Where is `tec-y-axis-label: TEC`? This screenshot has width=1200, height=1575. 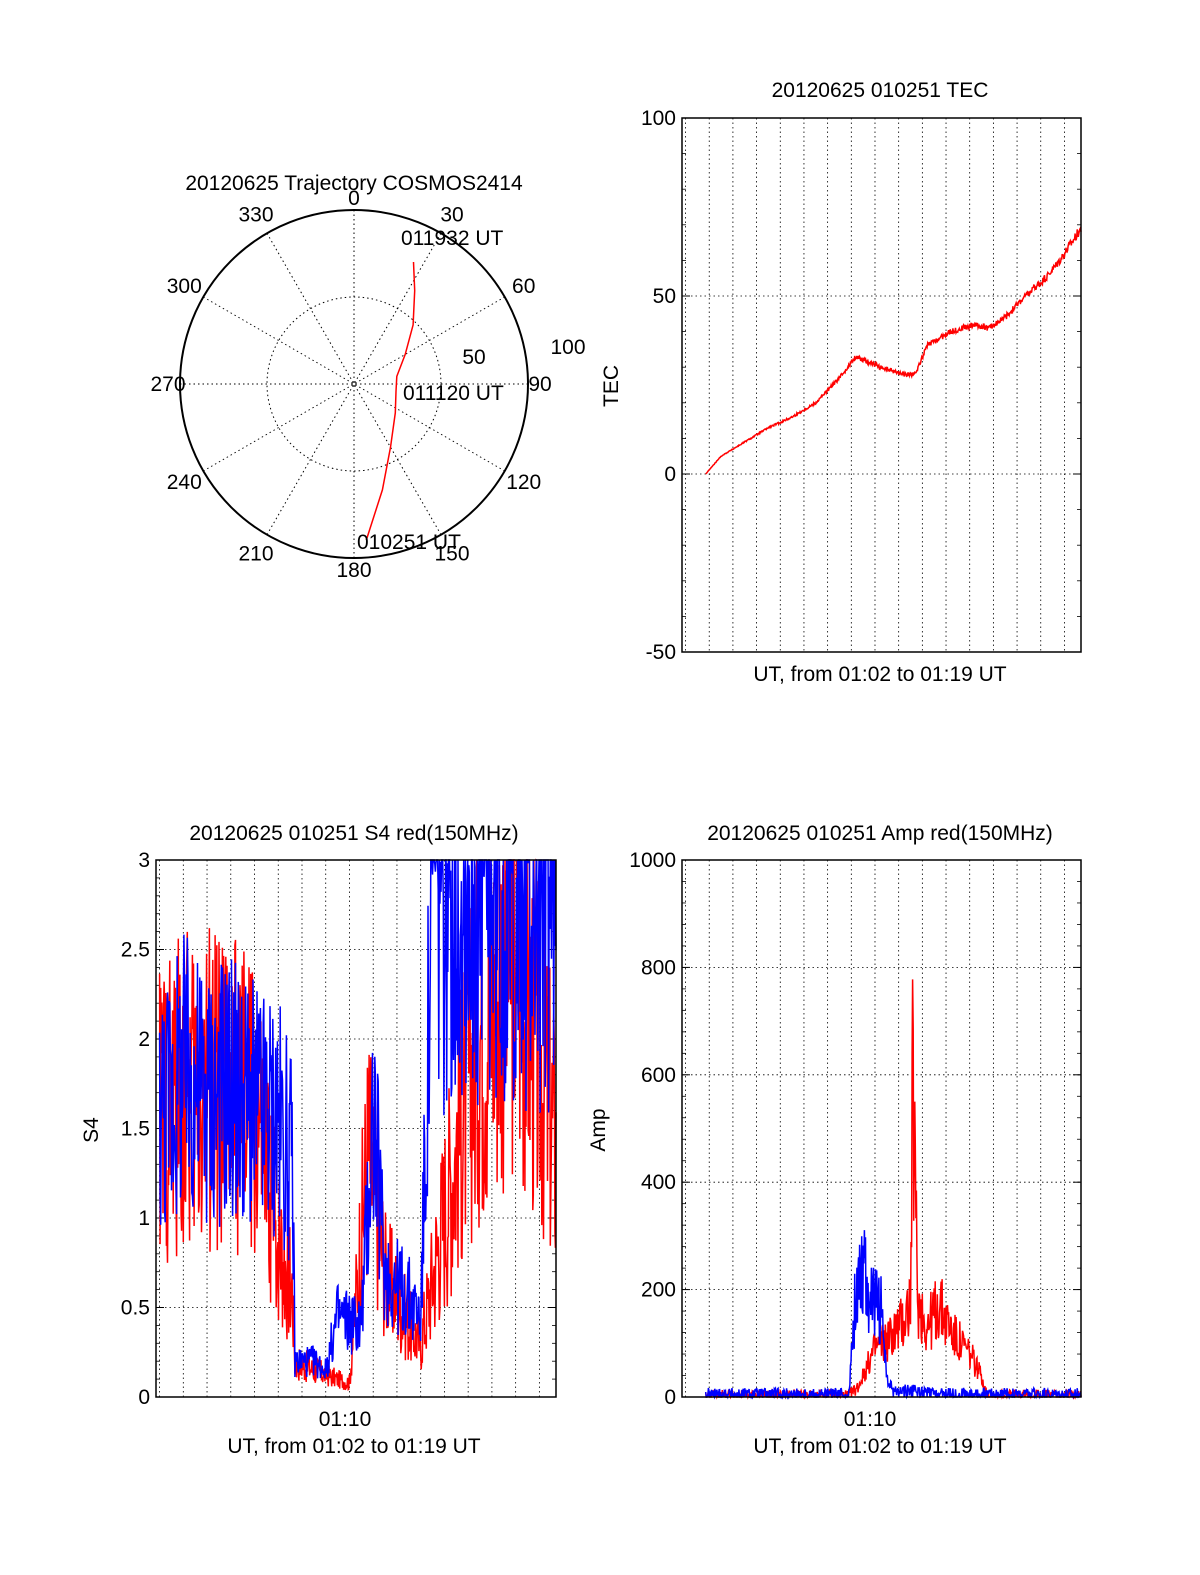
tec-y-axis-label: TEC is located at coordinates (611, 386).